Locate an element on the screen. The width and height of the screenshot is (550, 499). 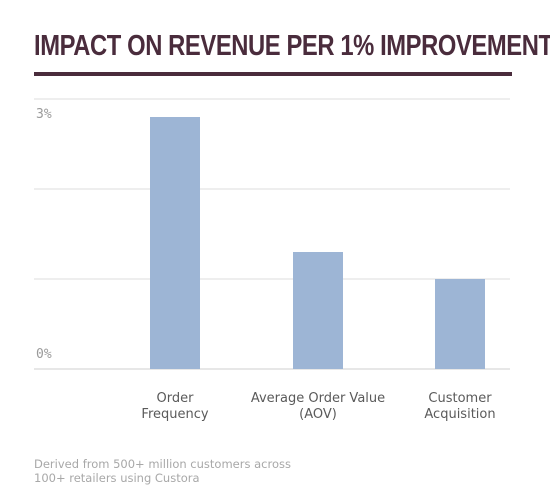
y-tick-labels: 0% 3% is located at coordinates (44, 234).